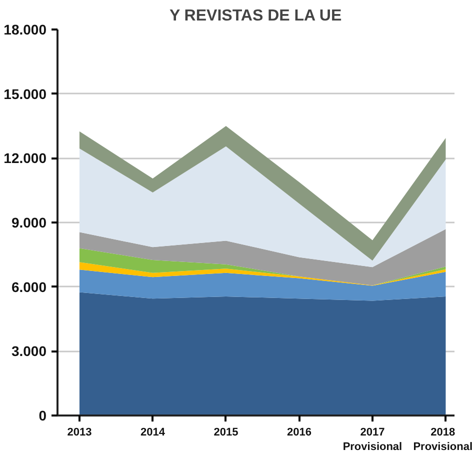  Describe the element at coordinates (29, 222) in the screenshot. I see `y-tick-label: 9.000` at that location.